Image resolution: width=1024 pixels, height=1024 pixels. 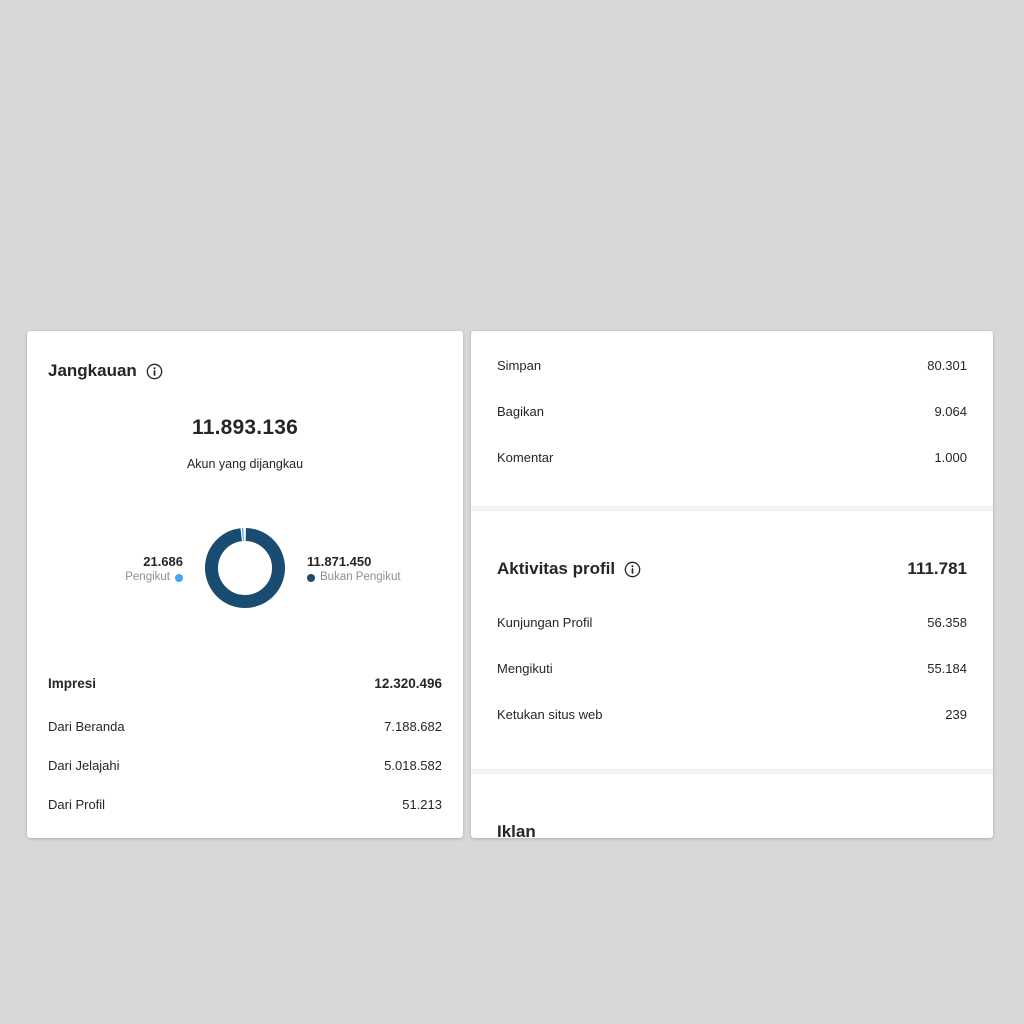 I want to click on reach-title: Jangkauan, so click(x=92, y=370).